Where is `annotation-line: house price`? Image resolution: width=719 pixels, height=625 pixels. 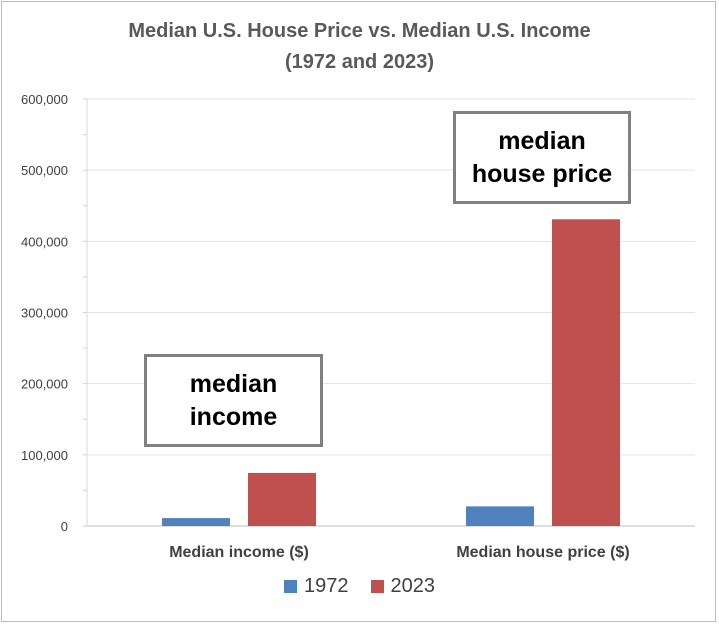 annotation-line: house price is located at coordinates (542, 173).